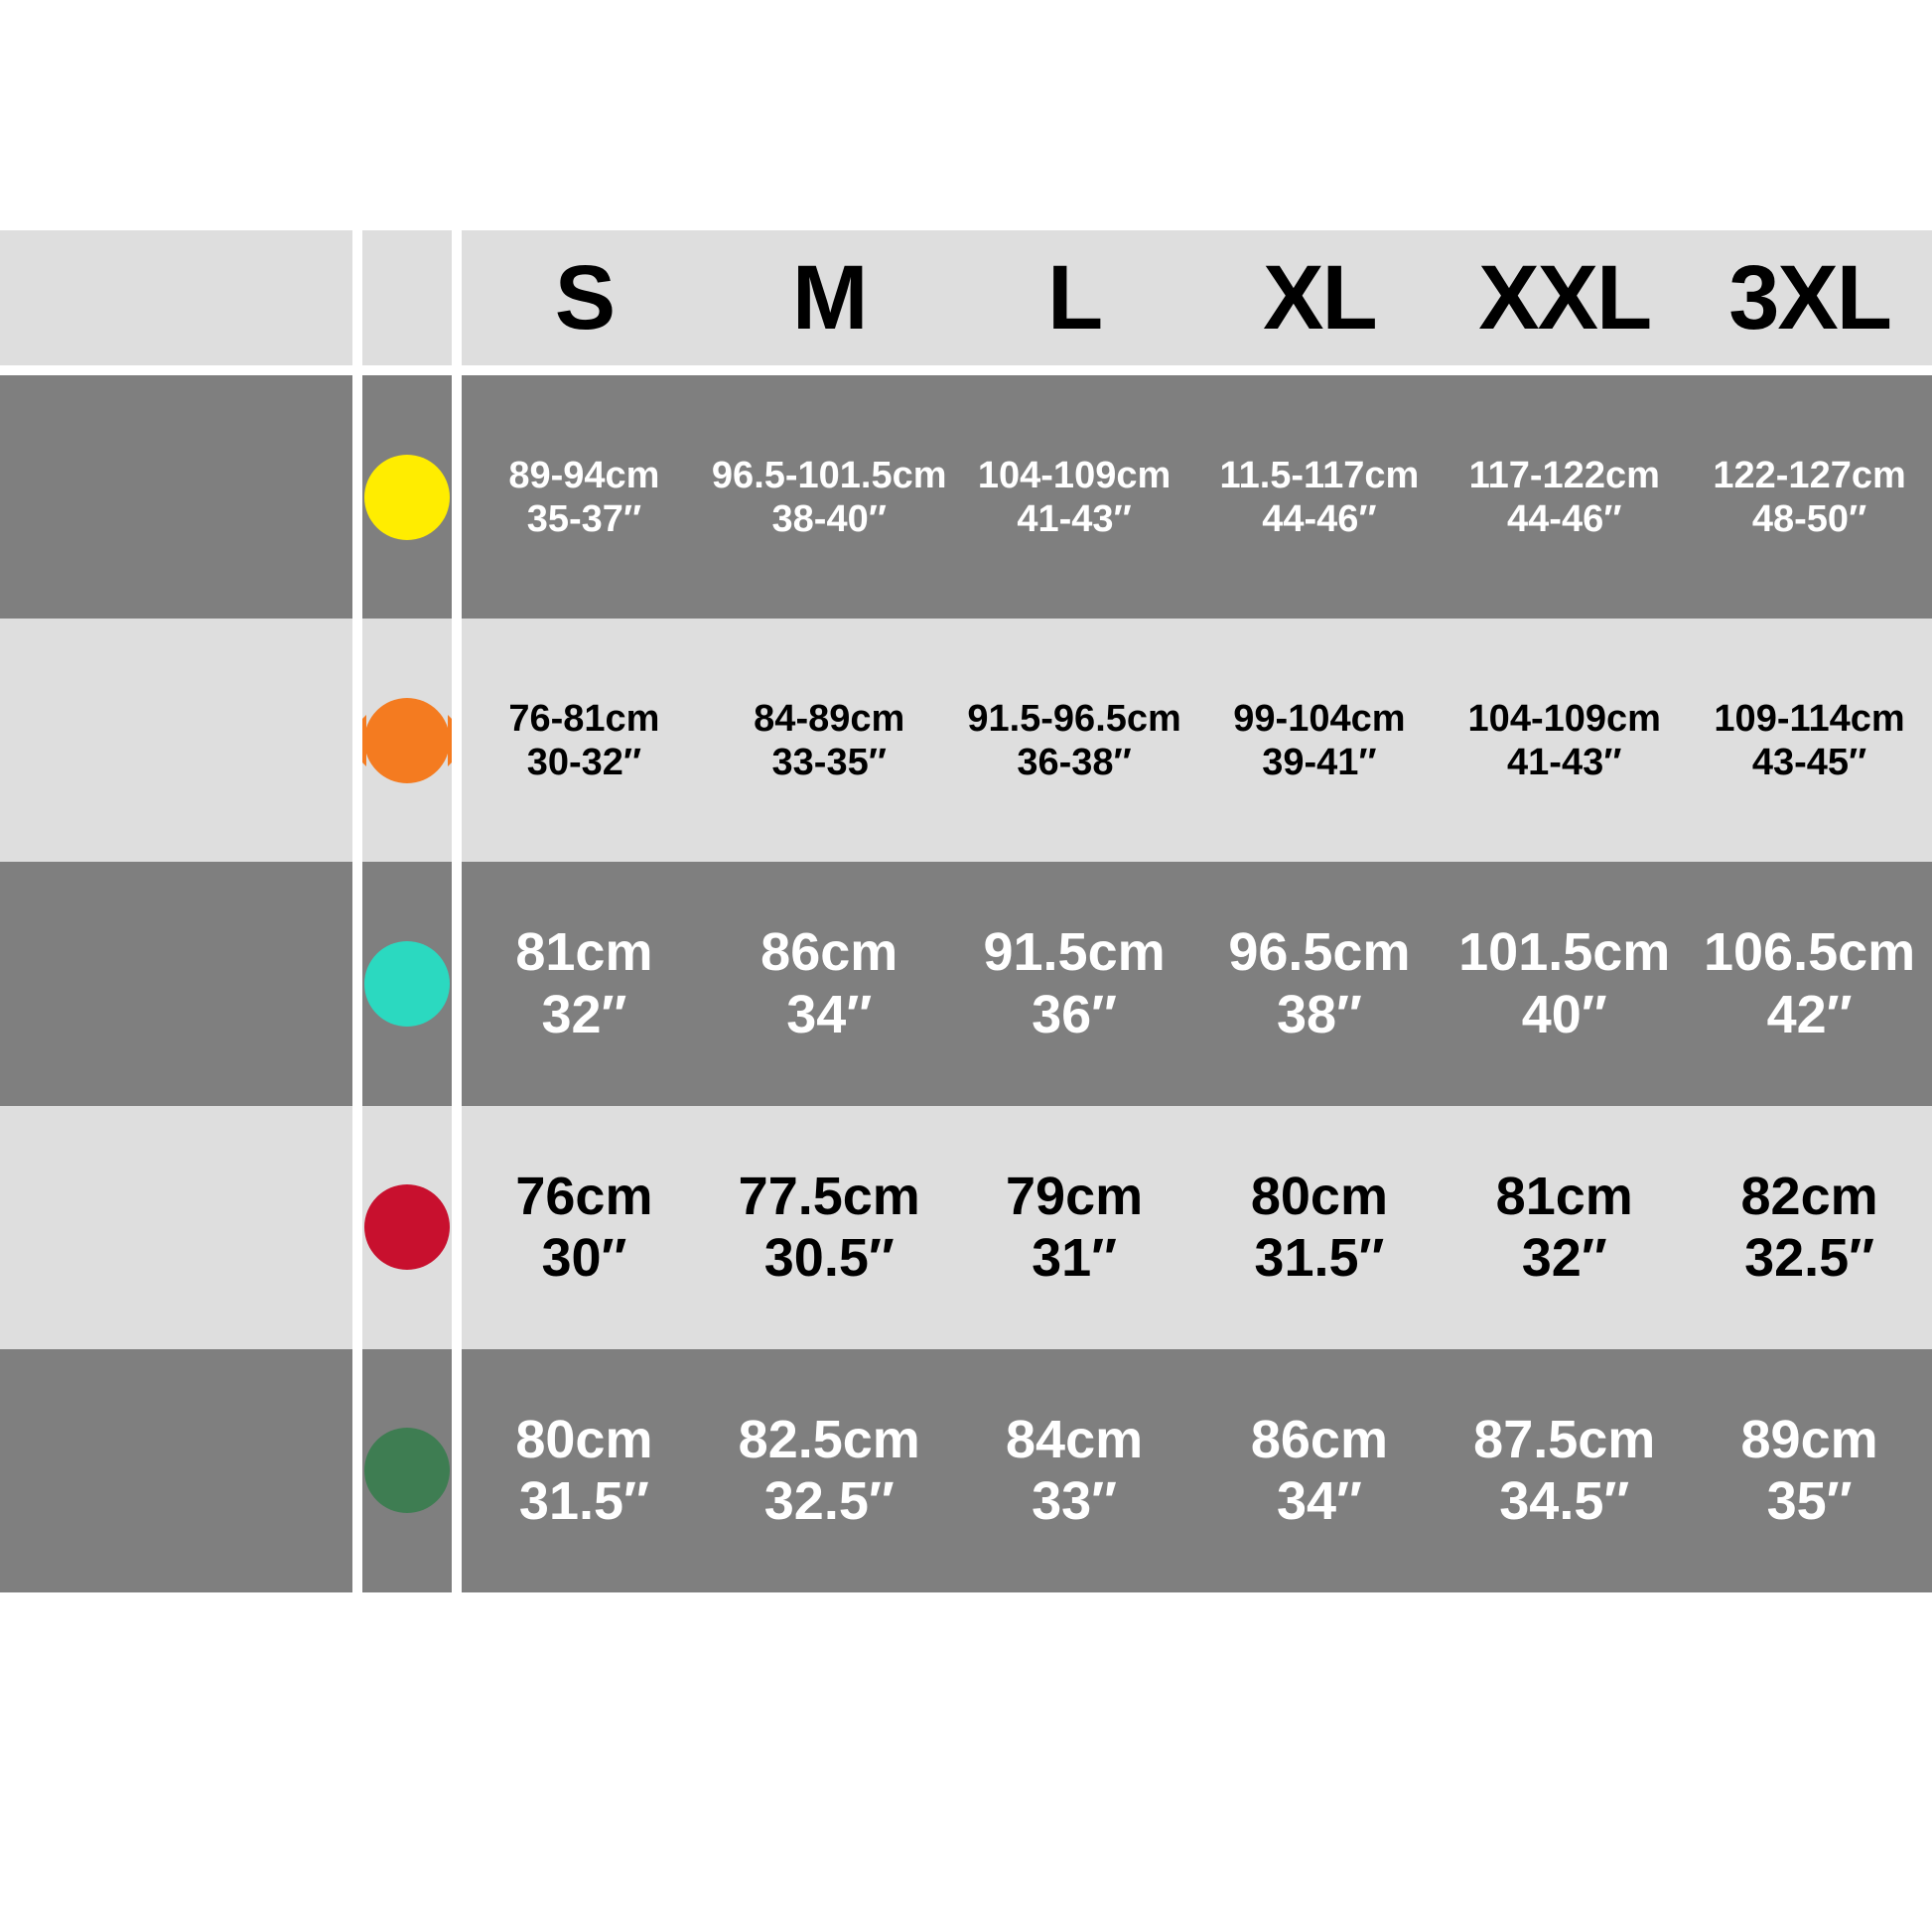 This screenshot has width=1932, height=1932. I want to click on cell-inseam-xxl-cm: 81cm, so click(1564, 1196).